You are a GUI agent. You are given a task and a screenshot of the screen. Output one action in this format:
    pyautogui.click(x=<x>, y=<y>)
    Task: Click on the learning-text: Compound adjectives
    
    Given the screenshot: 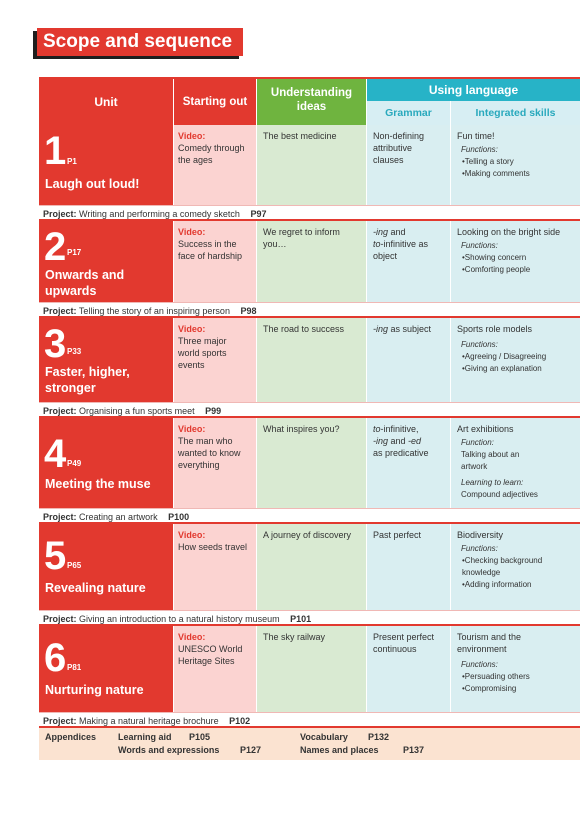 What is the action you would take?
    pyautogui.click(x=499, y=494)
    